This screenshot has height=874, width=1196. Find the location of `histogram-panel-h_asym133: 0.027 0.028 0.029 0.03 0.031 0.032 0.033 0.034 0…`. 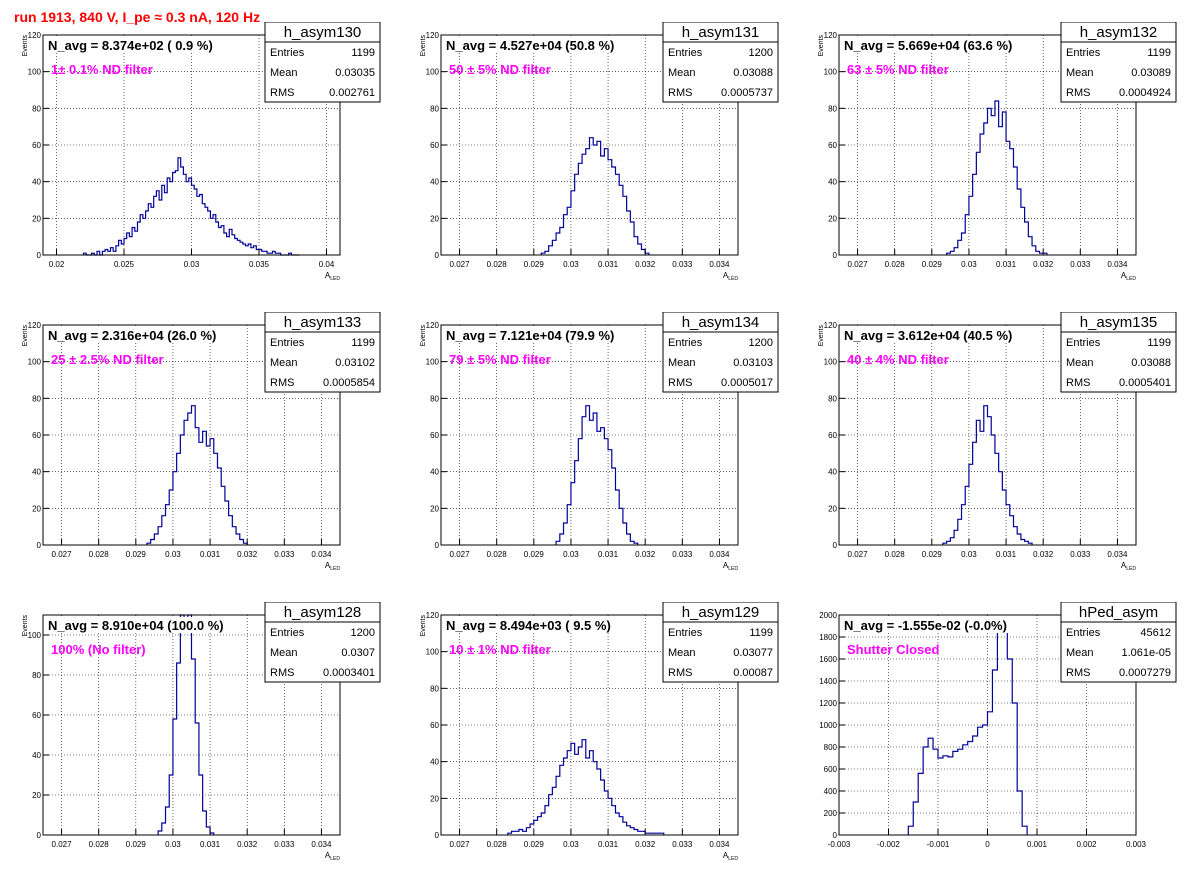

histogram-panel-h_asym133: 0.027 0.028 0.029 0.03 0.031 0.032 0.033 0.034 0… is located at coordinates (201, 442).